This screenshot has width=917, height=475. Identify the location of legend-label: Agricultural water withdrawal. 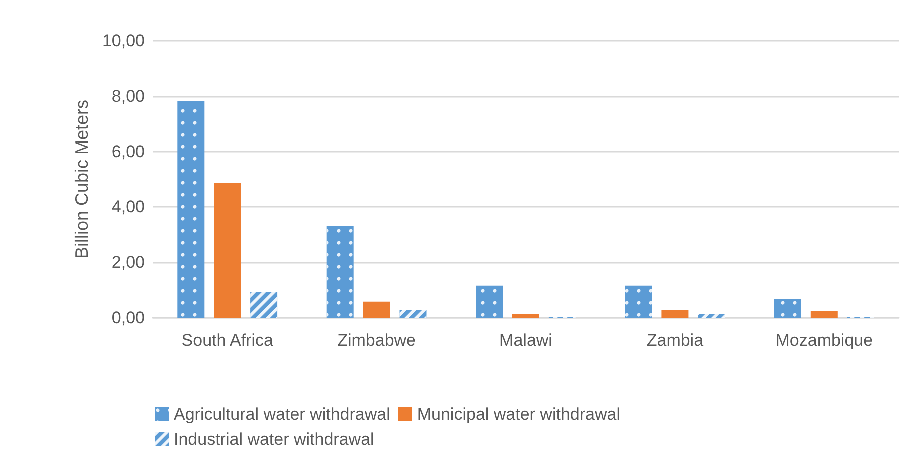
(282, 414).